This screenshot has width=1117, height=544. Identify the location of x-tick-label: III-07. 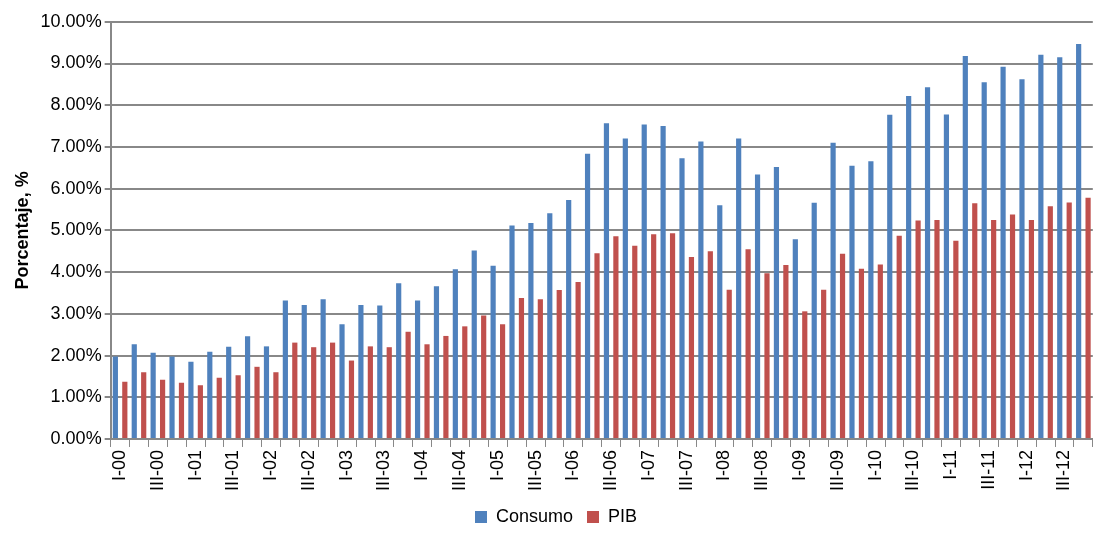
(685, 470).